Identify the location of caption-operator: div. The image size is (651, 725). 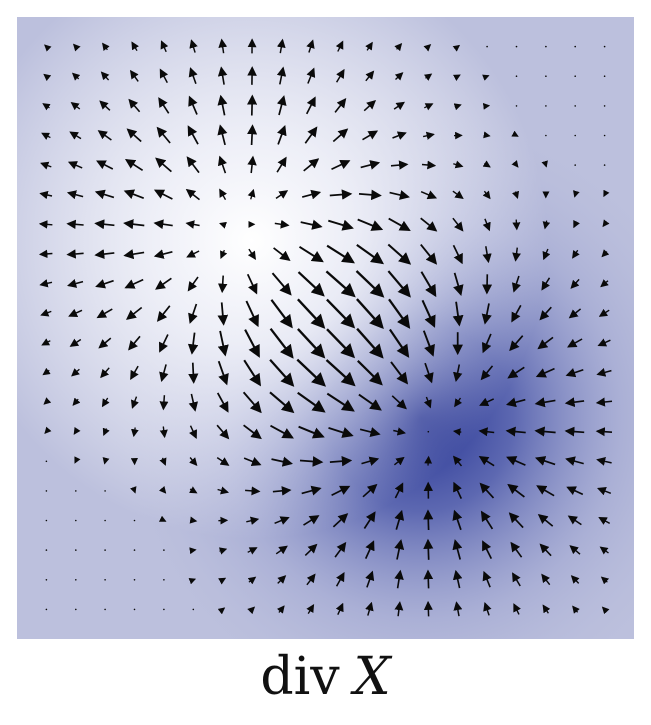
(300, 677).